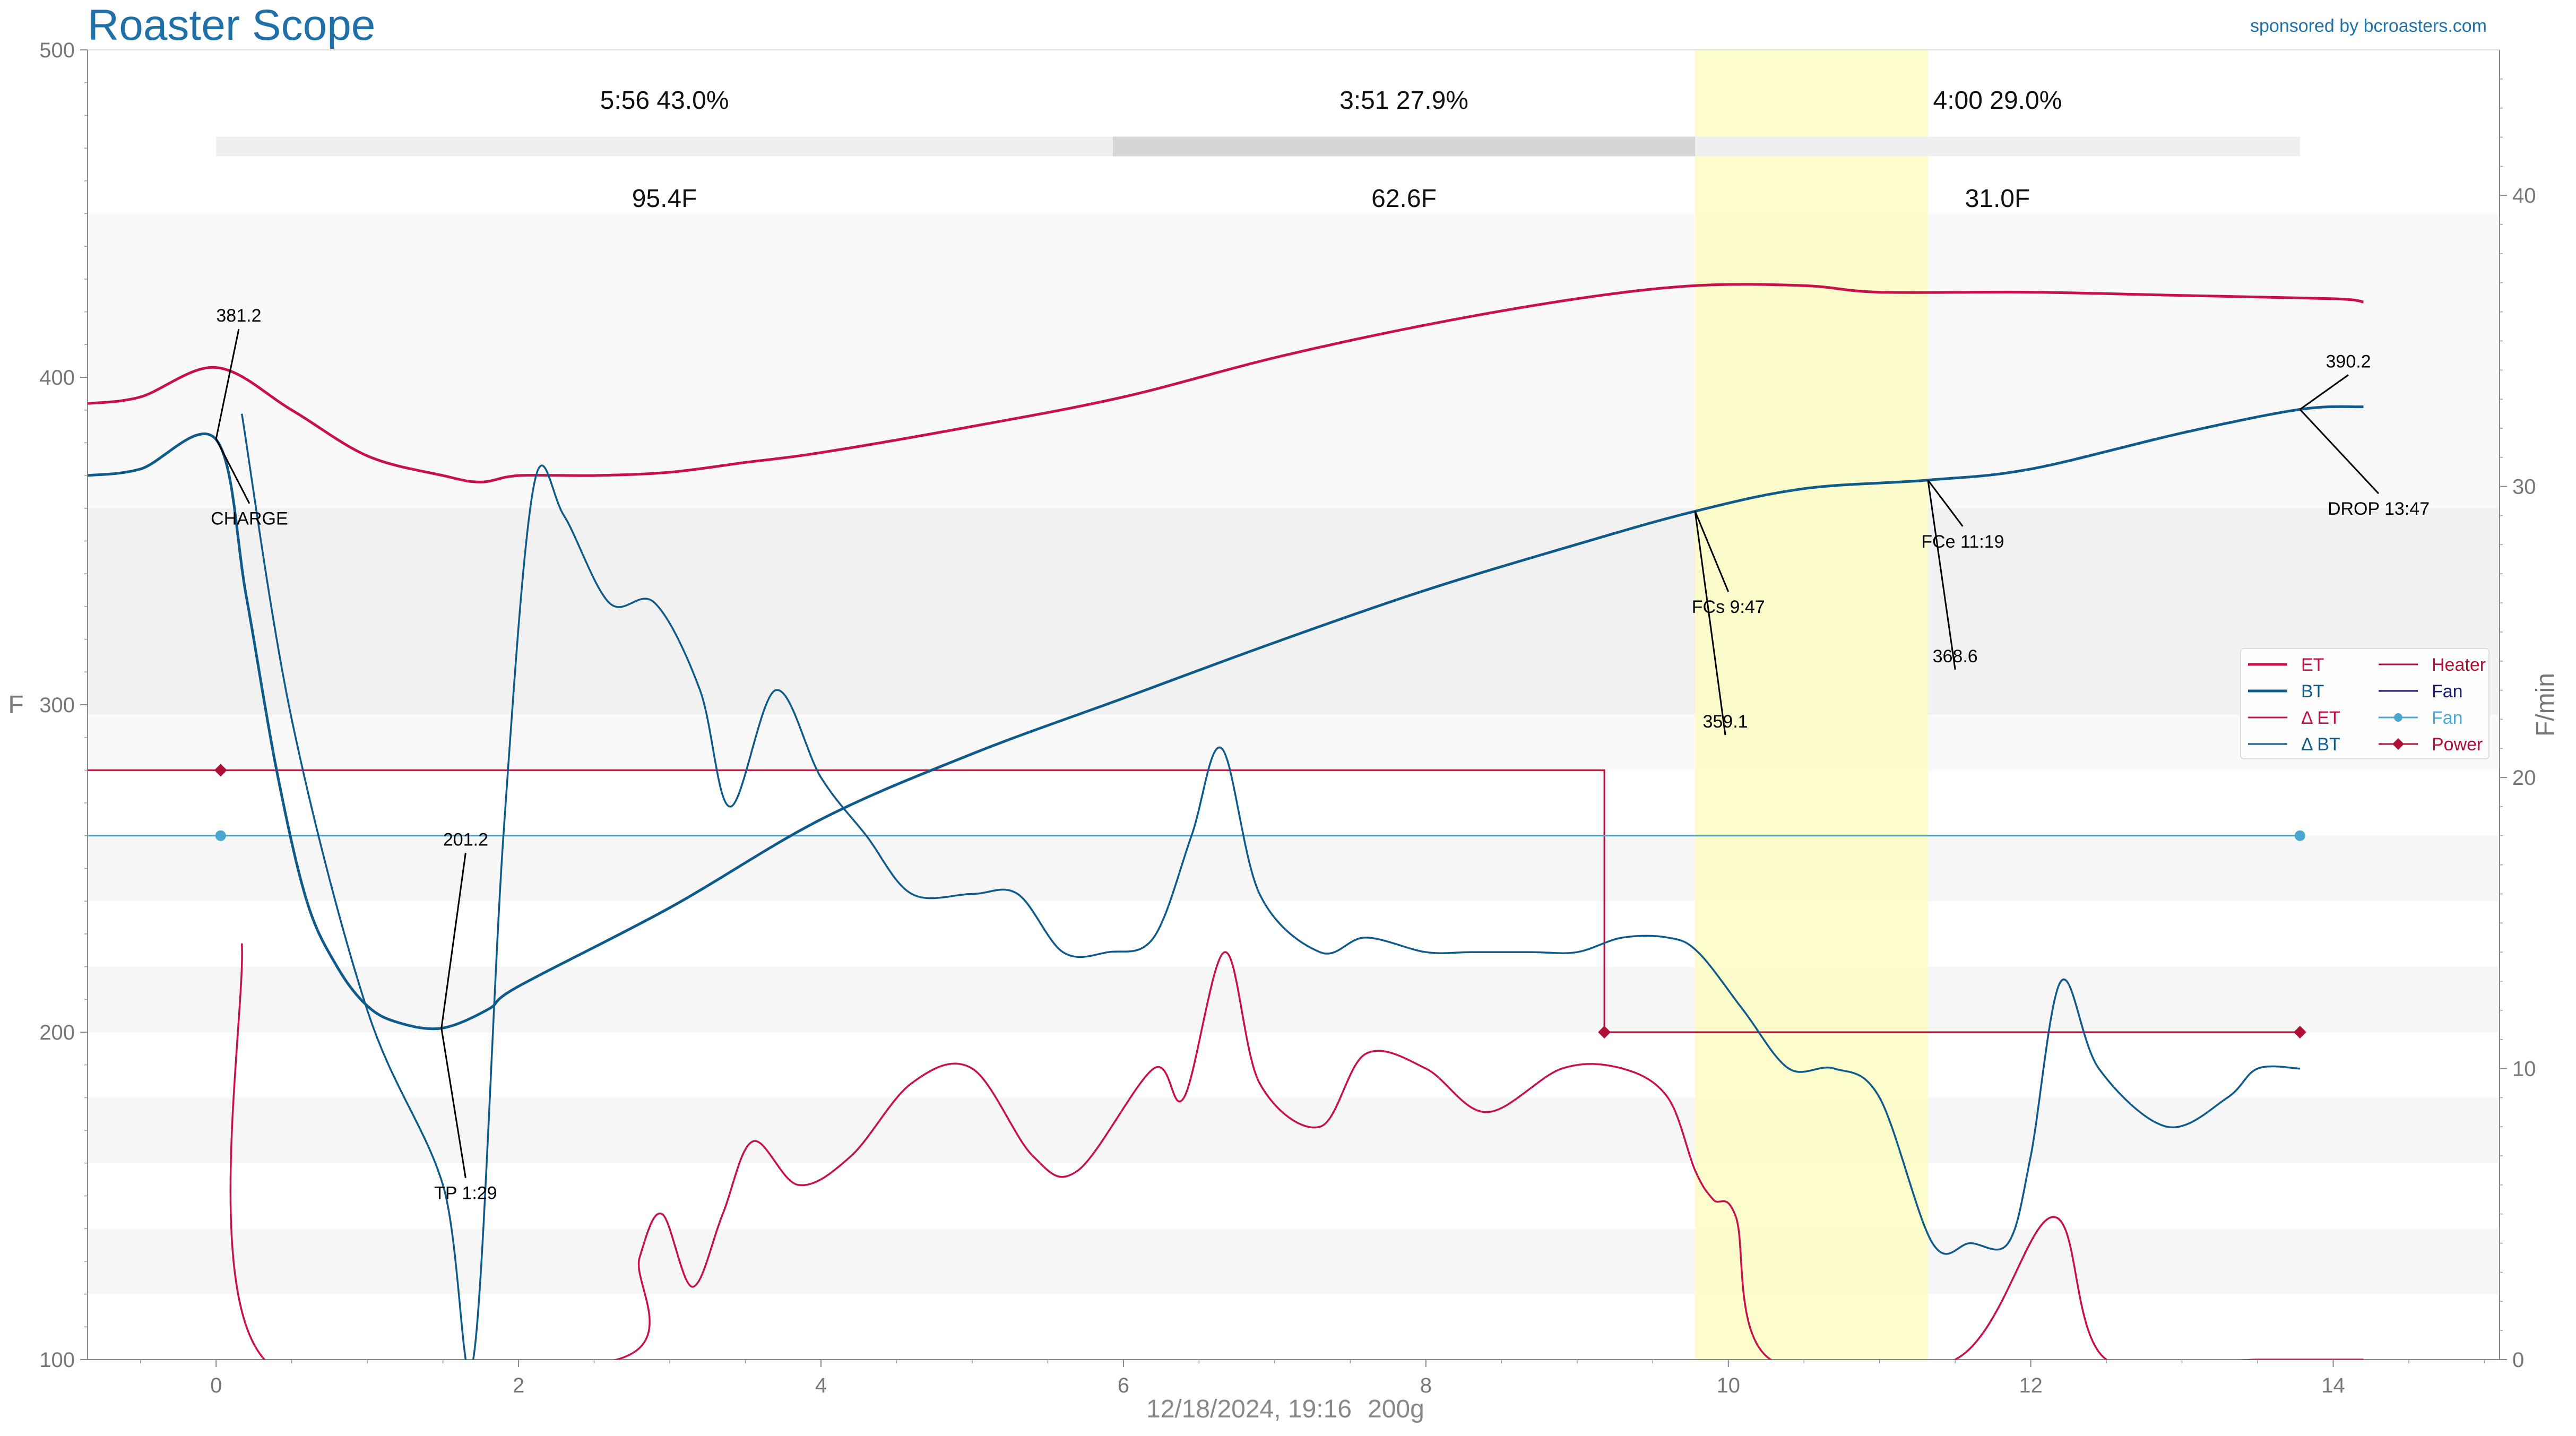 The height and width of the screenshot is (1436, 2576). I want to click on legend-label: BT, so click(2312, 691).